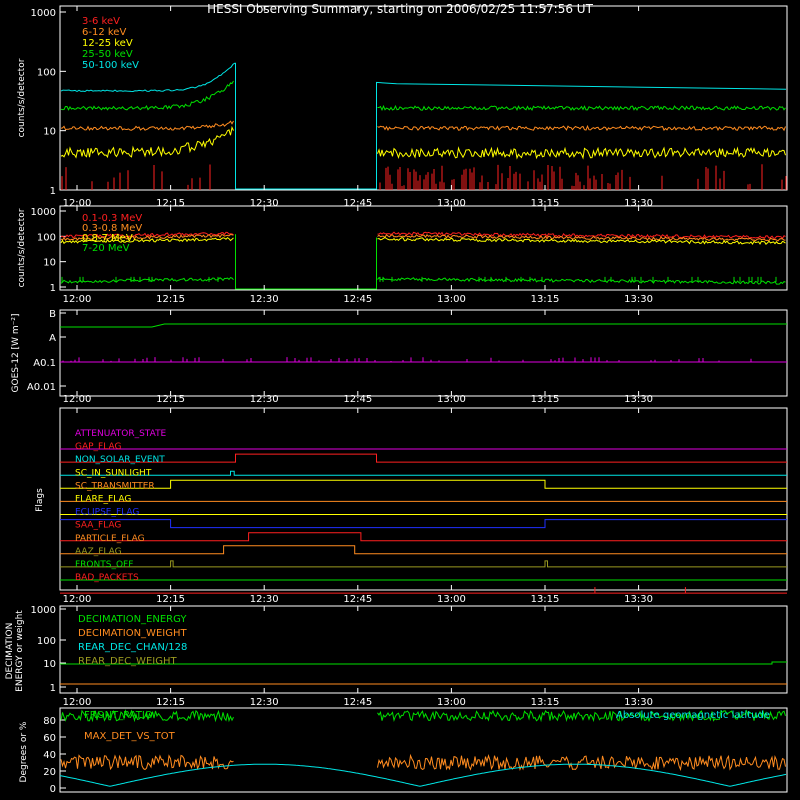  What do you see at coordinates (49, 772) in the screenshot?
I see `y-tick-label: 20` at bounding box center [49, 772].